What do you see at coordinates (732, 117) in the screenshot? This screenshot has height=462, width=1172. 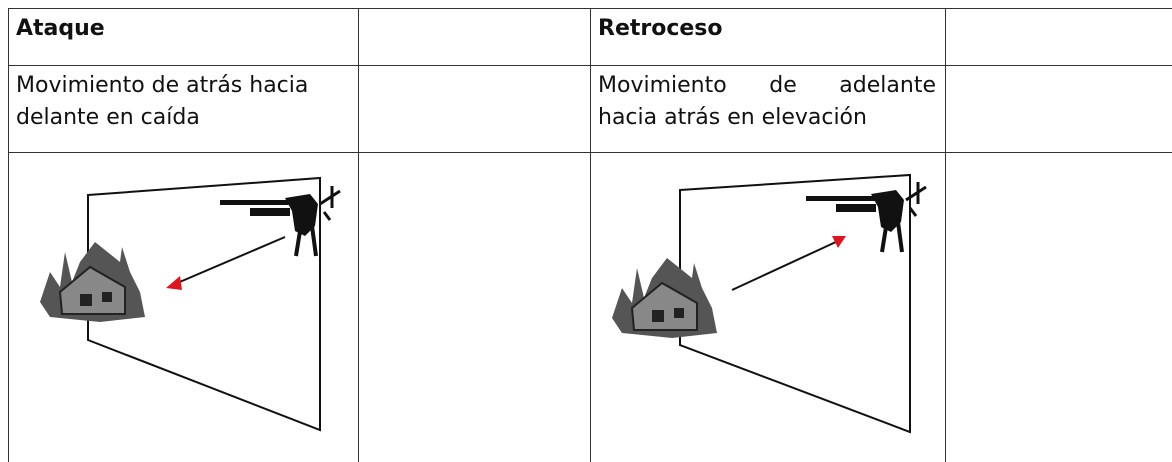 I see `description-line: hacia atrás en elevación` at bounding box center [732, 117].